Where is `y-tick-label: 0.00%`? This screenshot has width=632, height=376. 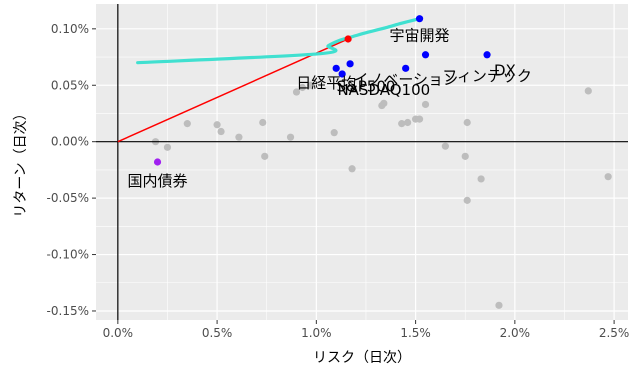 y-tick-label: 0.00% is located at coordinates (70, 142).